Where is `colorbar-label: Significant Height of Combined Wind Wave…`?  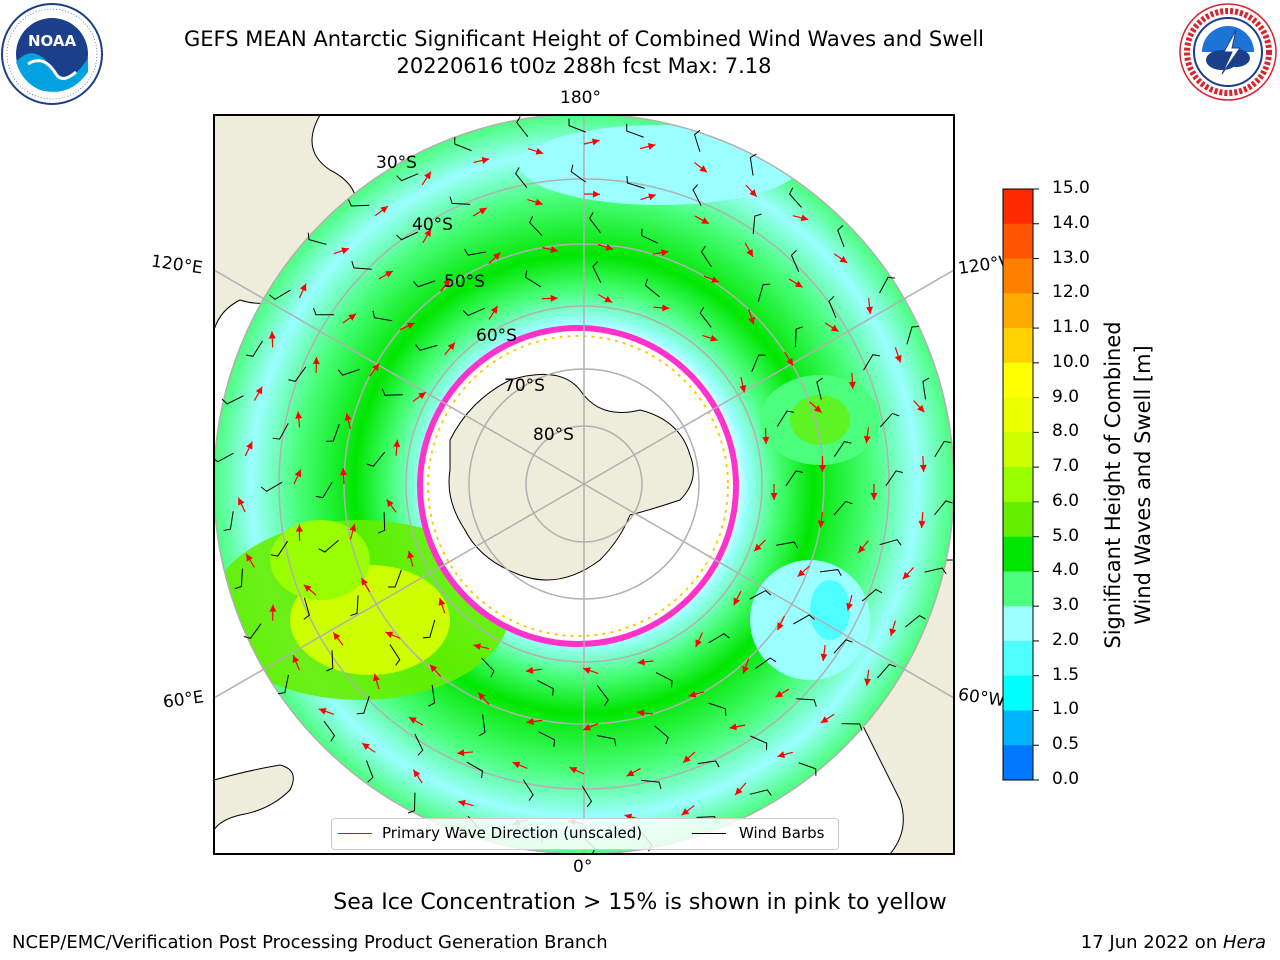
colorbar-label: Significant Height of Combined Wind Wave… is located at coordinates (1128, 485).